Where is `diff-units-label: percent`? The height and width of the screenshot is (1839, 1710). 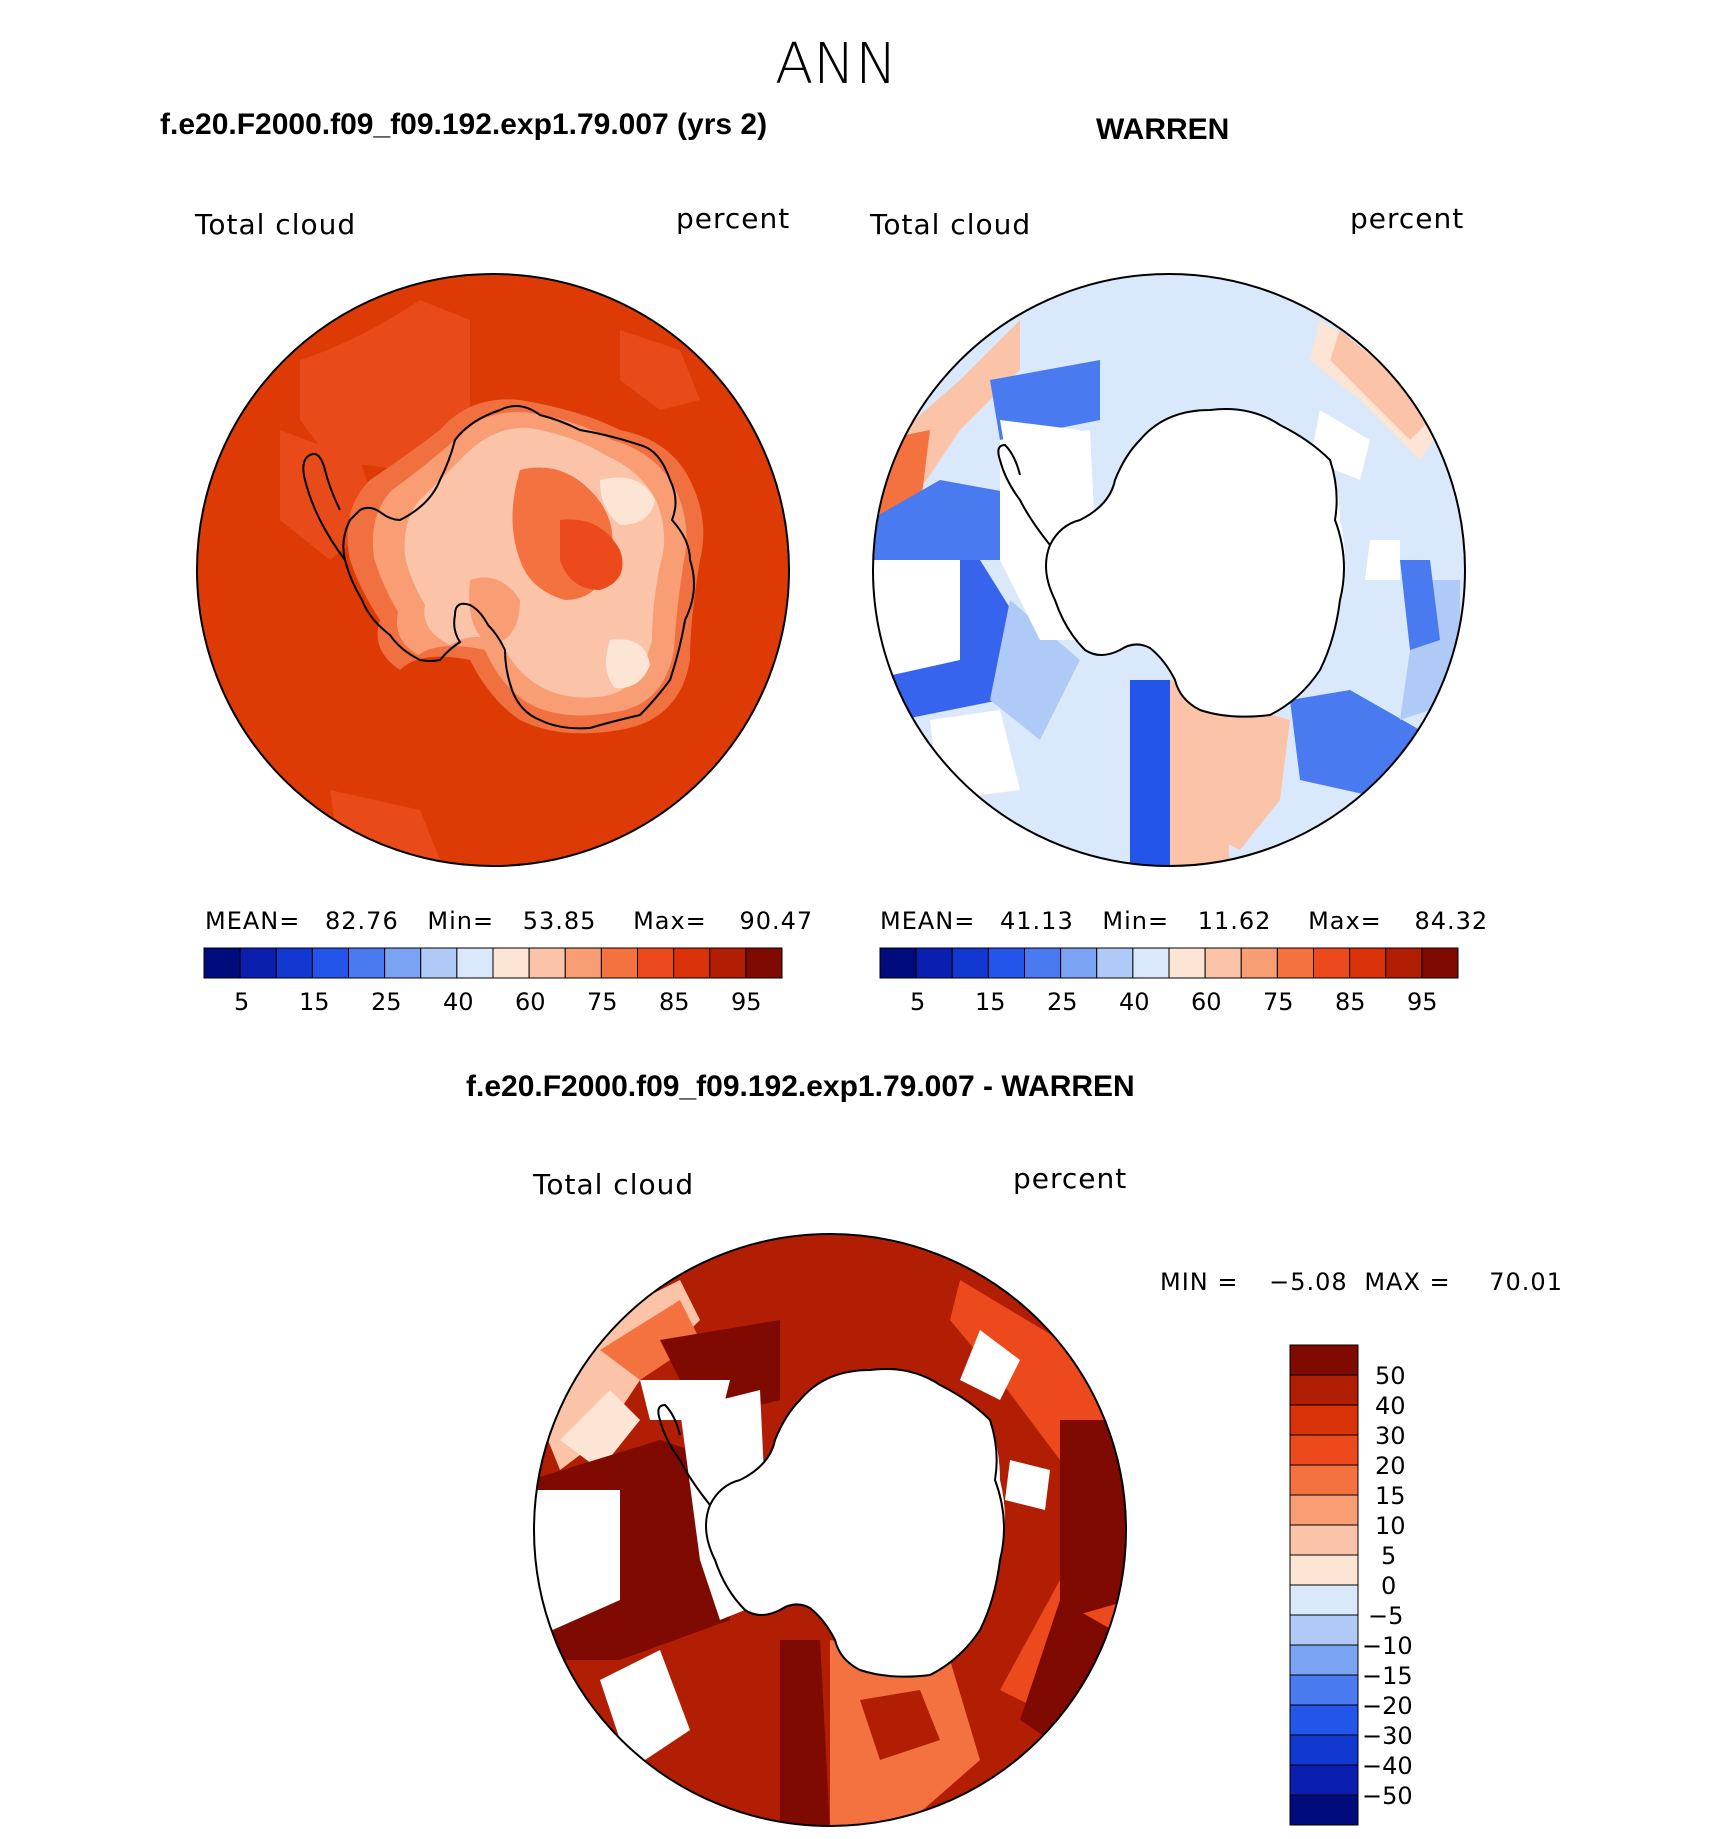
diff-units-label: percent is located at coordinates (1070, 1178).